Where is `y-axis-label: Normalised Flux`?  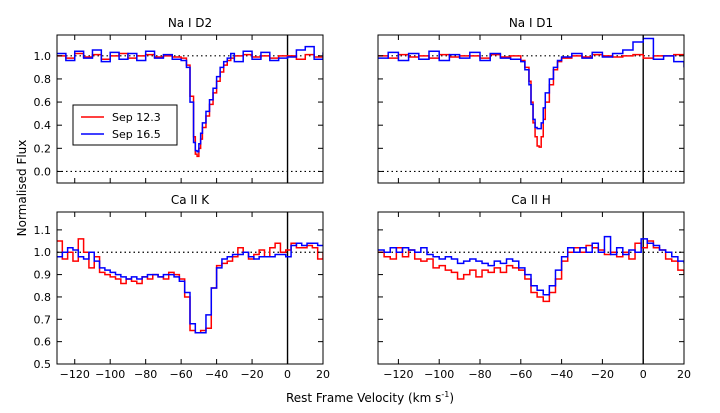 y-axis-label: Normalised Flux is located at coordinates (22, 188).